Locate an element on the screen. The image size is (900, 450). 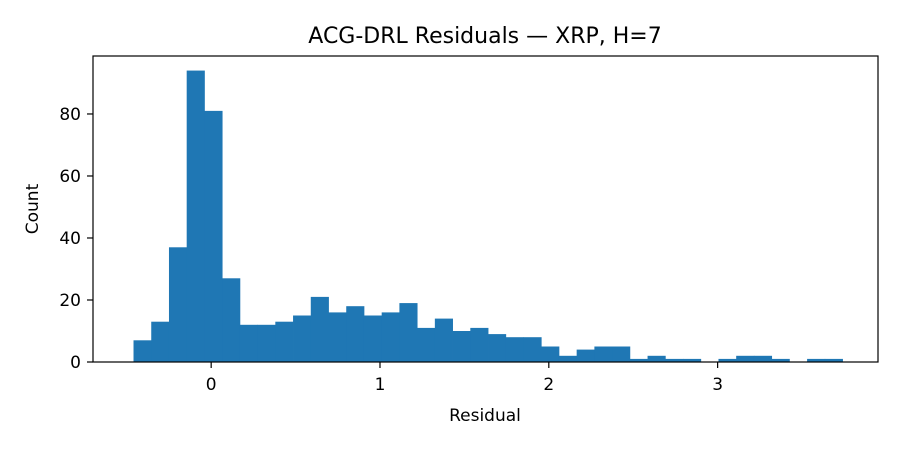
x-tick-label: 0 is located at coordinates (211, 385).